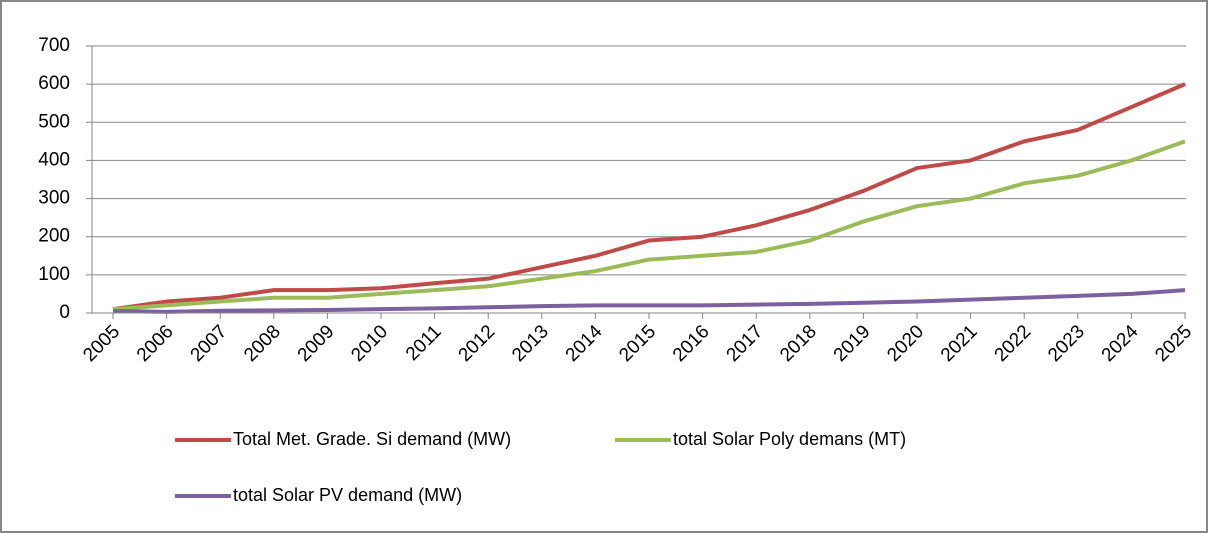 This screenshot has height=533, width=1208. Describe the element at coordinates (347, 495) in the screenshot. I see `legend-label: total Solar PV demand (MW)` at that location.